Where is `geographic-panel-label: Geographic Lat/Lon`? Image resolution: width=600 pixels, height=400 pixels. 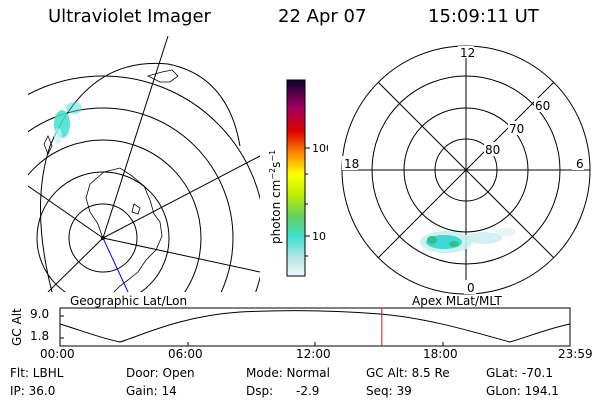
geographic-panel-label: Geographic Lat/Lon is located at coordinates (129, 301).